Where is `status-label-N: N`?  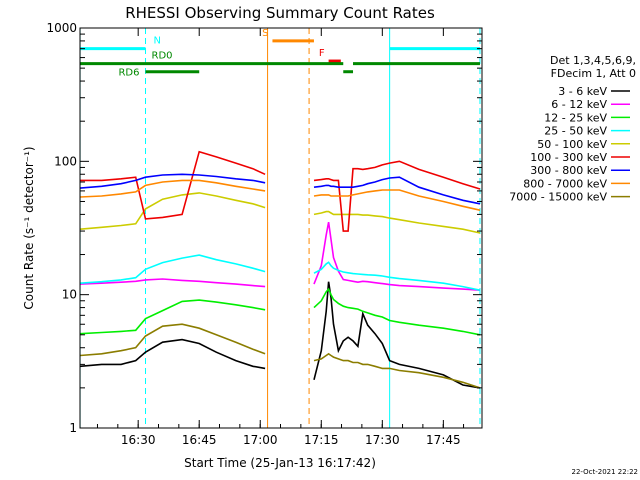
status-label-N: N is located at coordinates (157, 41).